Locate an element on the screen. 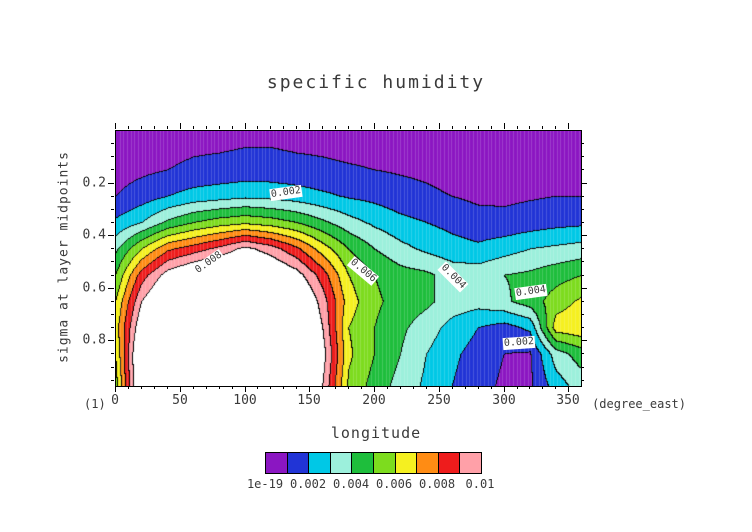 The width and height of the screenshot is (752, 532). contour-label: 0.002 is located at coordinates (519, 342).